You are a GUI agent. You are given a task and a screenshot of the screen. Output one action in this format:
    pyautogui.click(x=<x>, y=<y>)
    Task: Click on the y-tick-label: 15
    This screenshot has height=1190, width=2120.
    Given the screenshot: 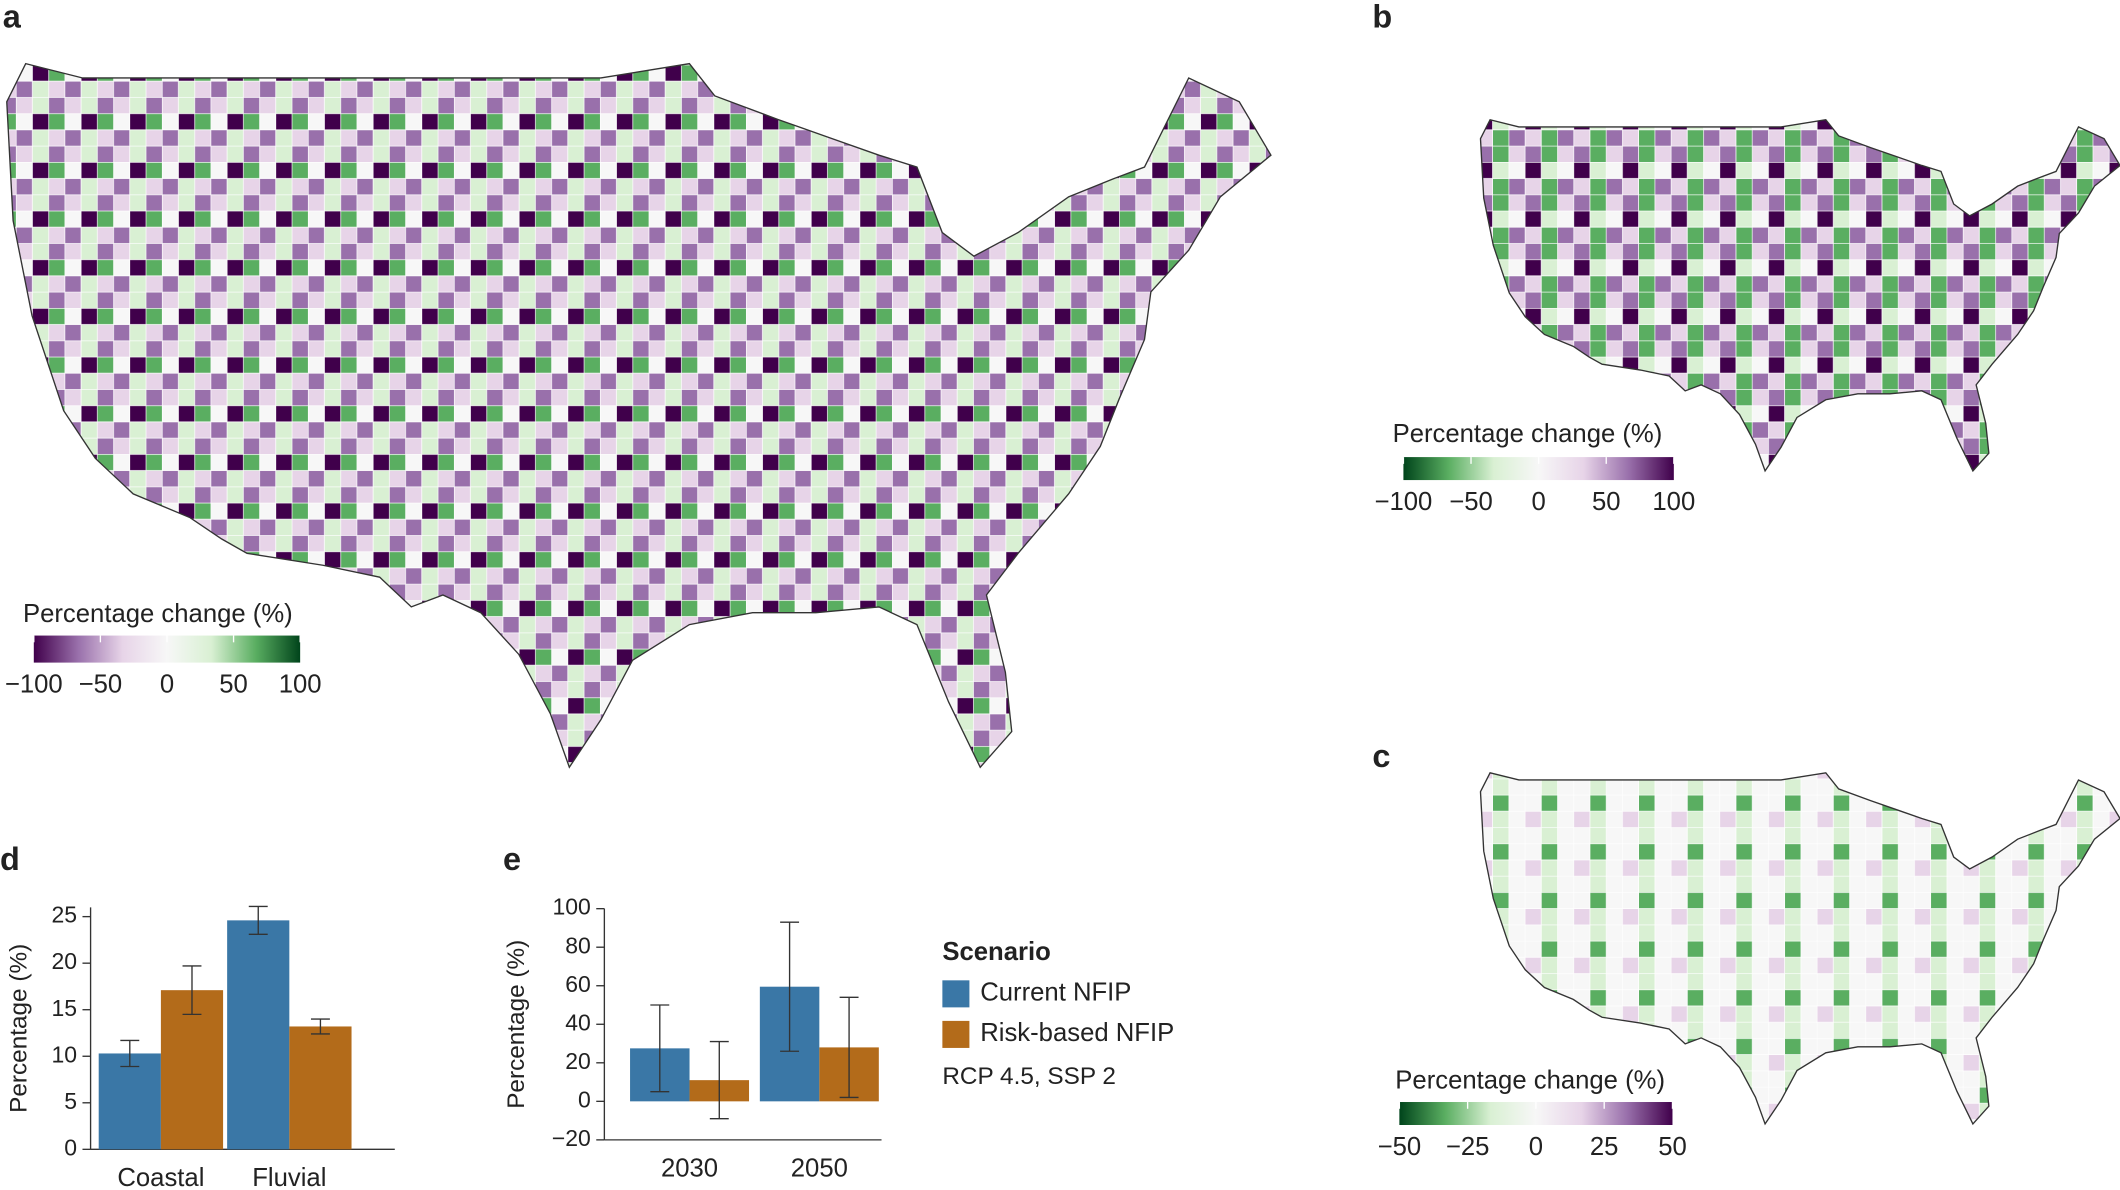 What is the action you would take?
    pyautogui.click(x=65, y=1008)
    